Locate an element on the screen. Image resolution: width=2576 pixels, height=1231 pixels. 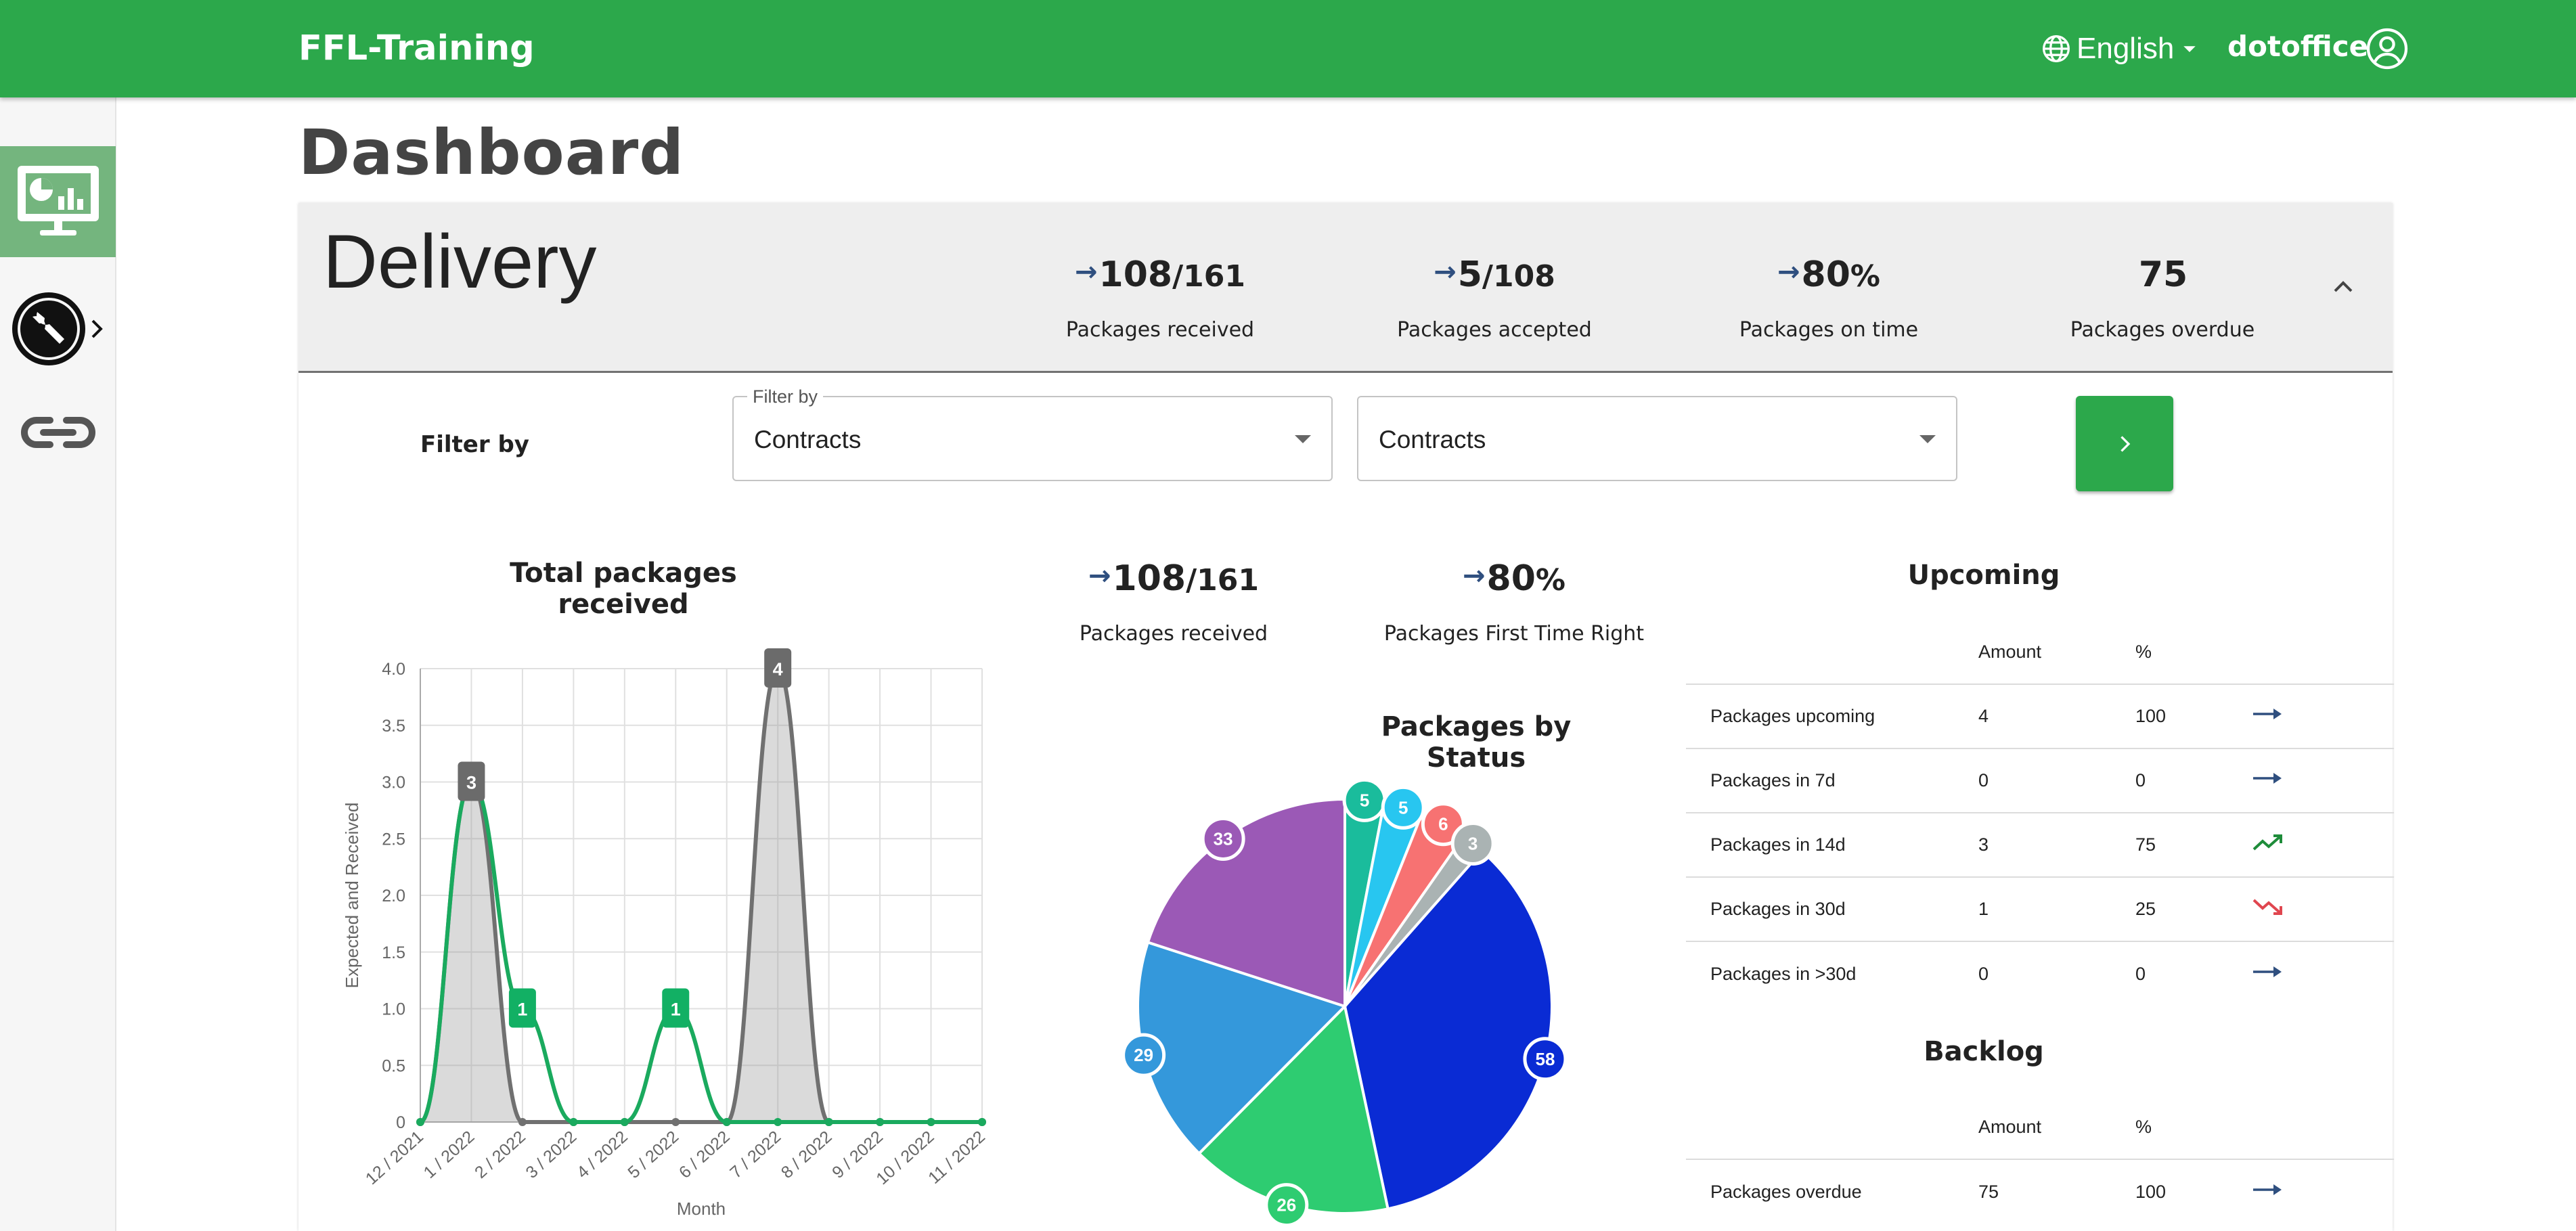
x-tick-label: 1 / 2022 is located at coordinates (449, 1154).